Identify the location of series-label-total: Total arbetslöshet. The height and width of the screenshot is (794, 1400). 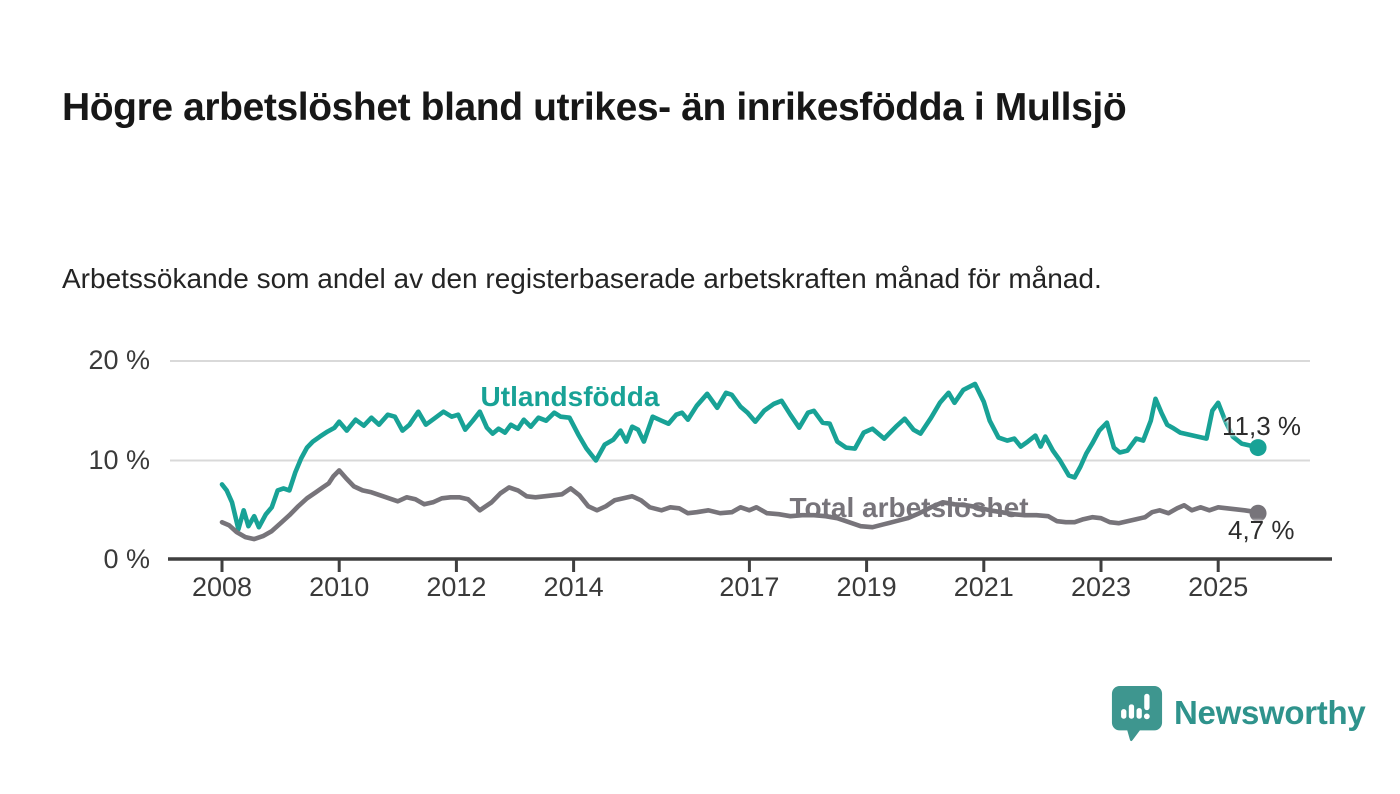
(909, 507).